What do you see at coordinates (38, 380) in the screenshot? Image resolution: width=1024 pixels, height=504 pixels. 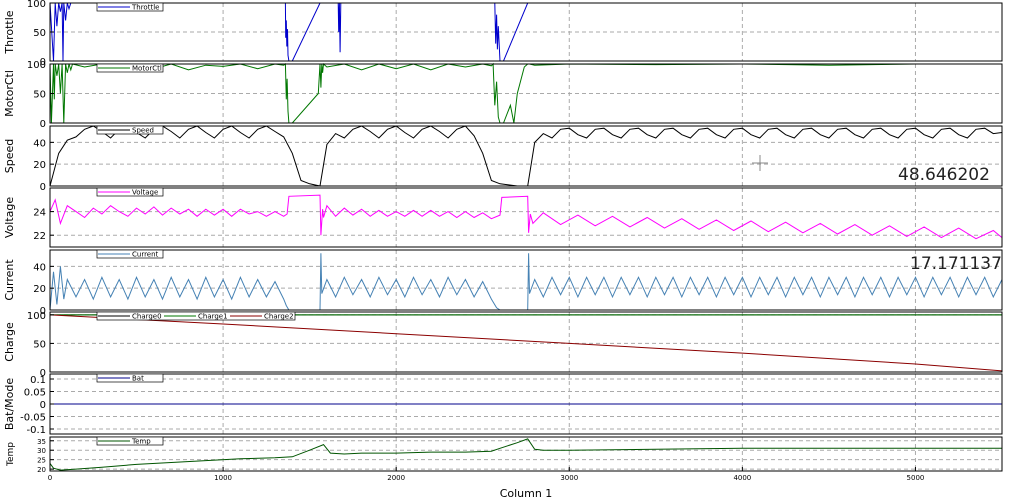 I see `y-tick-label: 0.1` at bounding box center [38, 380].